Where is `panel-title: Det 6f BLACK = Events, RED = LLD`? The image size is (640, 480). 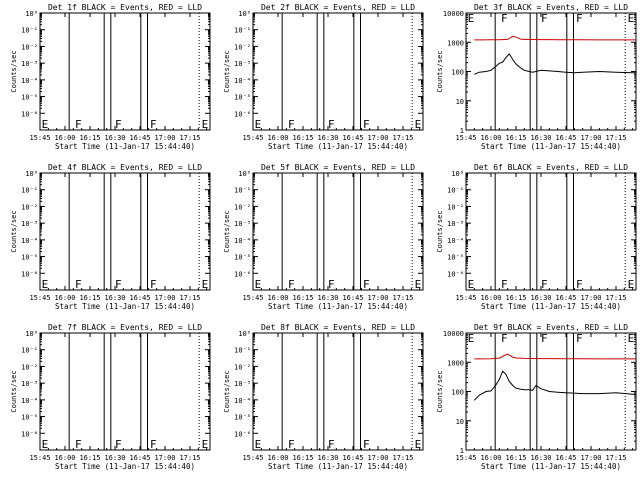 panel-title: Det 6f BLACK = Events, RED = LLD is located at coordinates (551, 167).